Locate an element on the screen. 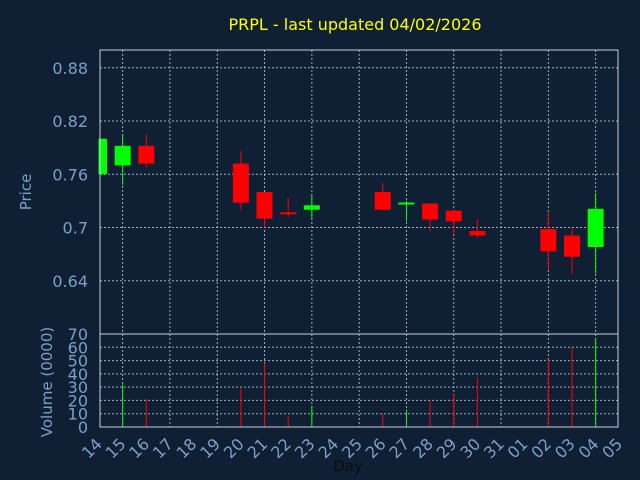 The width and height of the screenshot is (640, 480). price-tick-label: 0.76 is located at coordinates (70, 174).